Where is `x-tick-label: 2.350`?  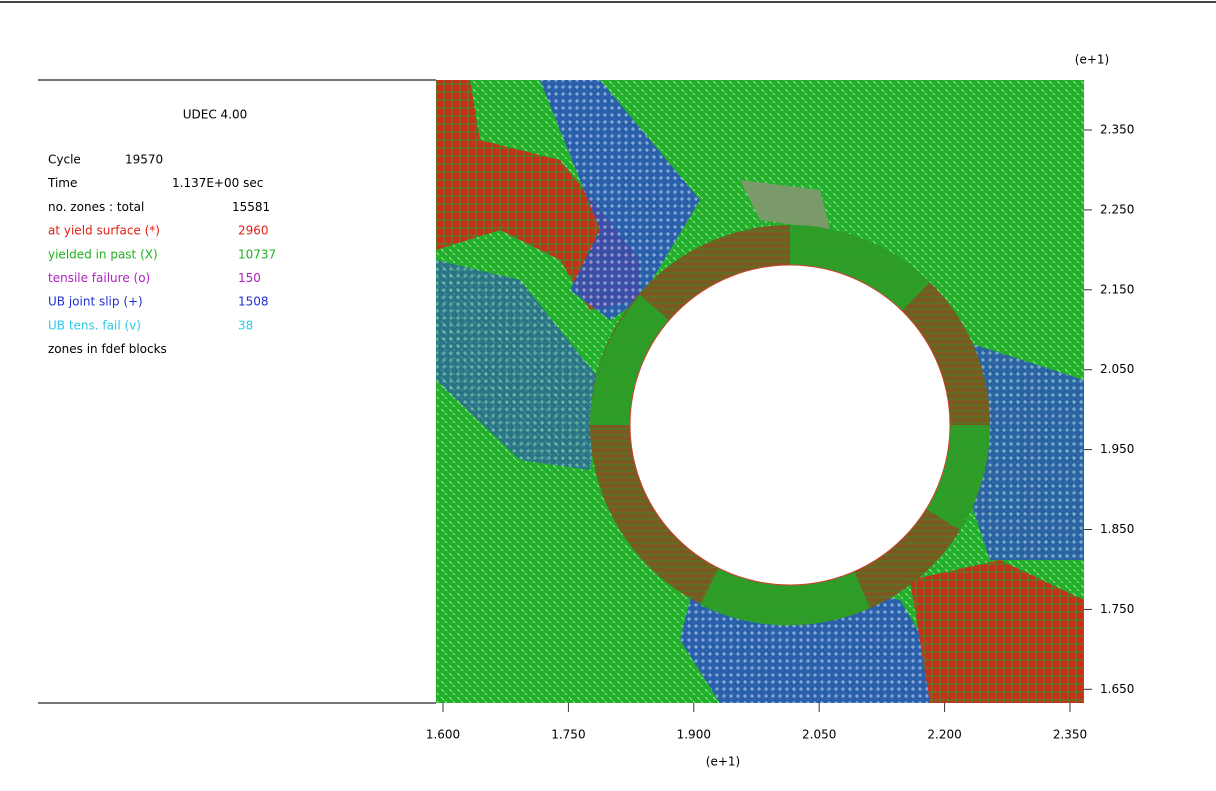
x-tick-label: 2.350 is located at coordinates (1070, 735).